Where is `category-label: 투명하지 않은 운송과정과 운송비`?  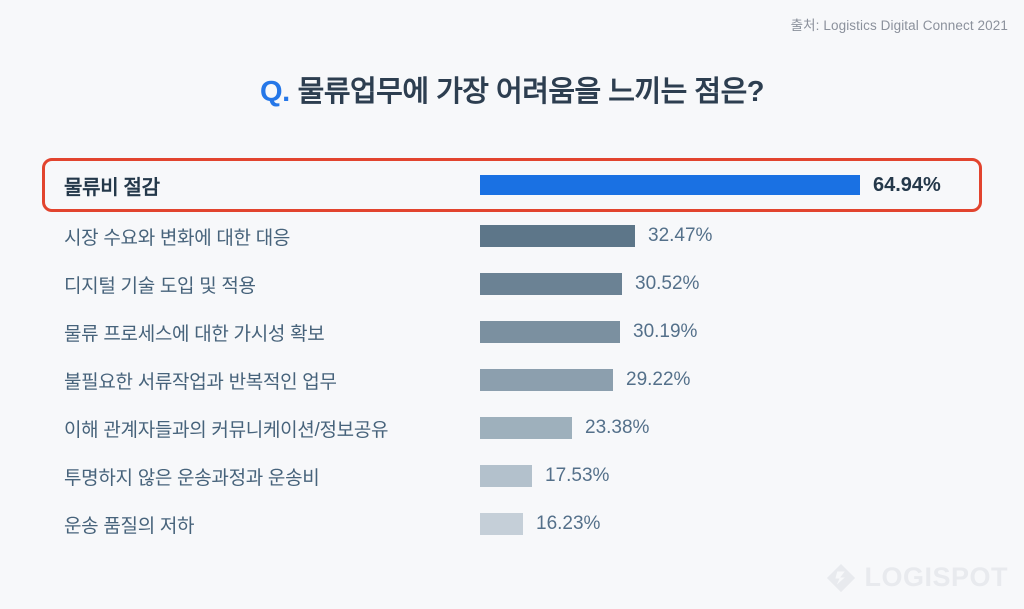 category-label: 투명하지 않은 운송과정과 운송비 is located at coordinates (192, 478).